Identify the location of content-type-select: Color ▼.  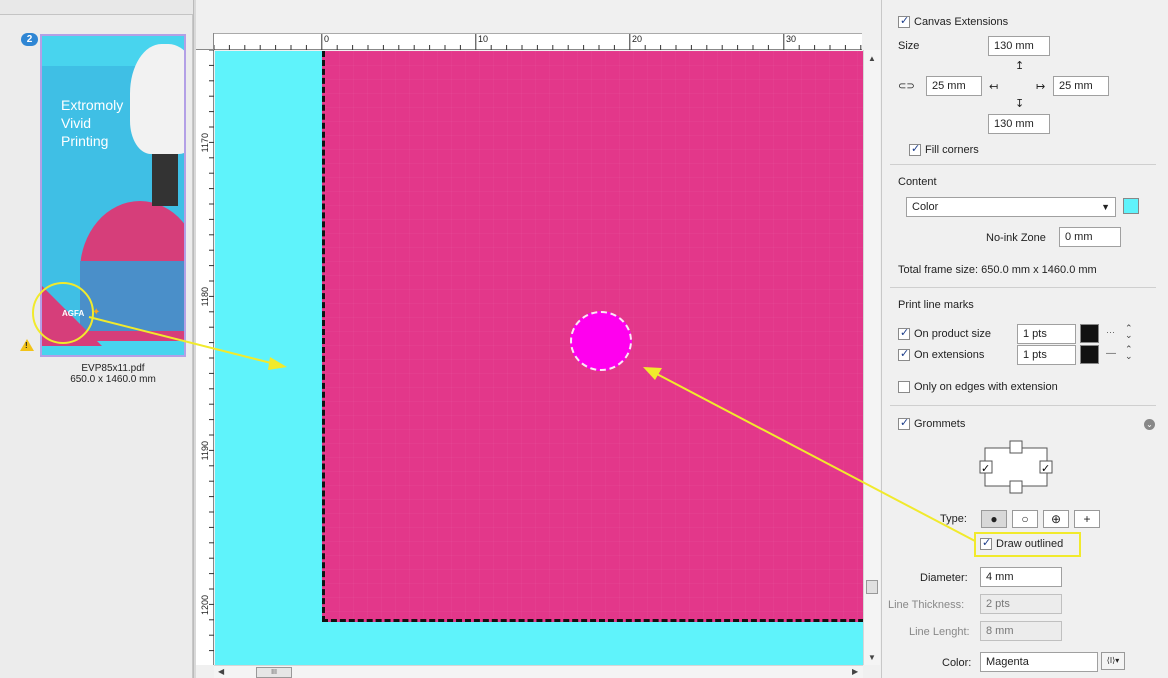
(1011, 207).